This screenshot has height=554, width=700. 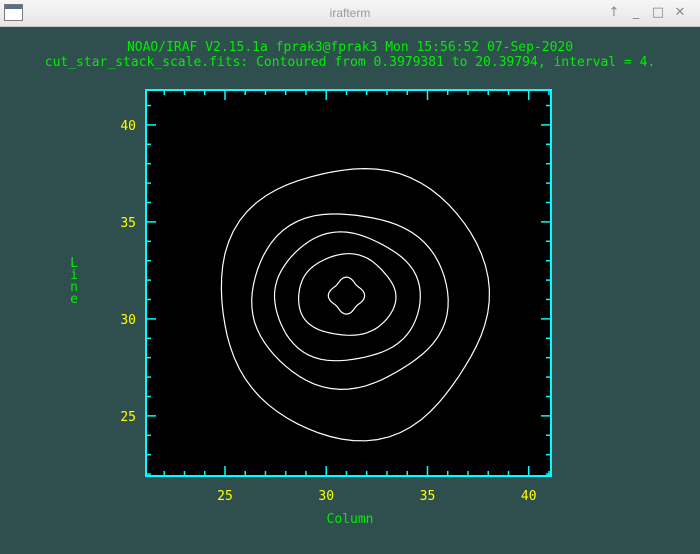 What do you see at coordinates (128, 223) in the screenshot?
I see `y-tick-label: 35` at bounding box center [128, 223].